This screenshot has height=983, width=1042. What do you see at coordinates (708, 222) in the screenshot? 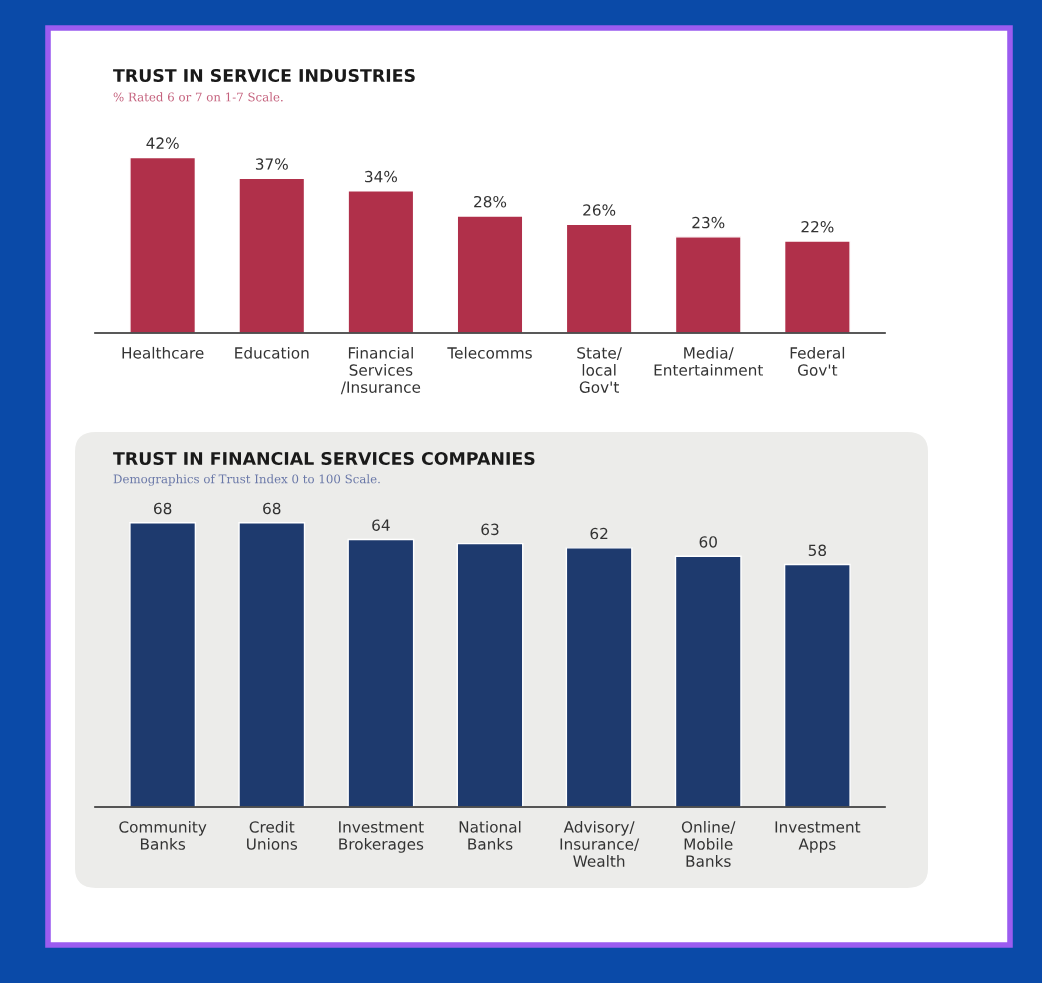
I see `data-label: 23%` at bounding box center [708, 222].